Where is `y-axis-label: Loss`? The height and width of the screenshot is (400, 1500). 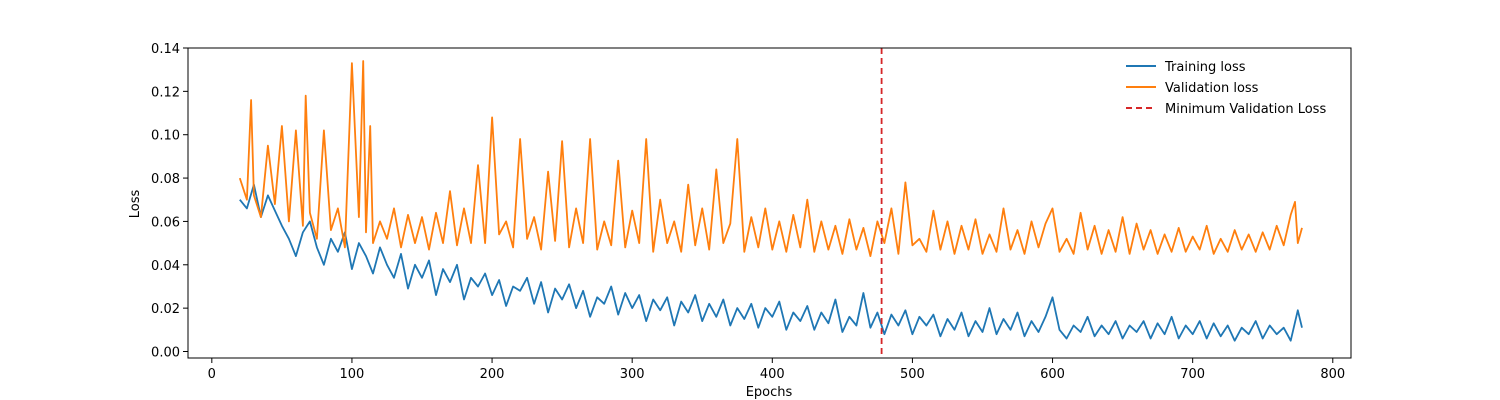 y-axis-label: Loss is located at coordinates (135, 204).